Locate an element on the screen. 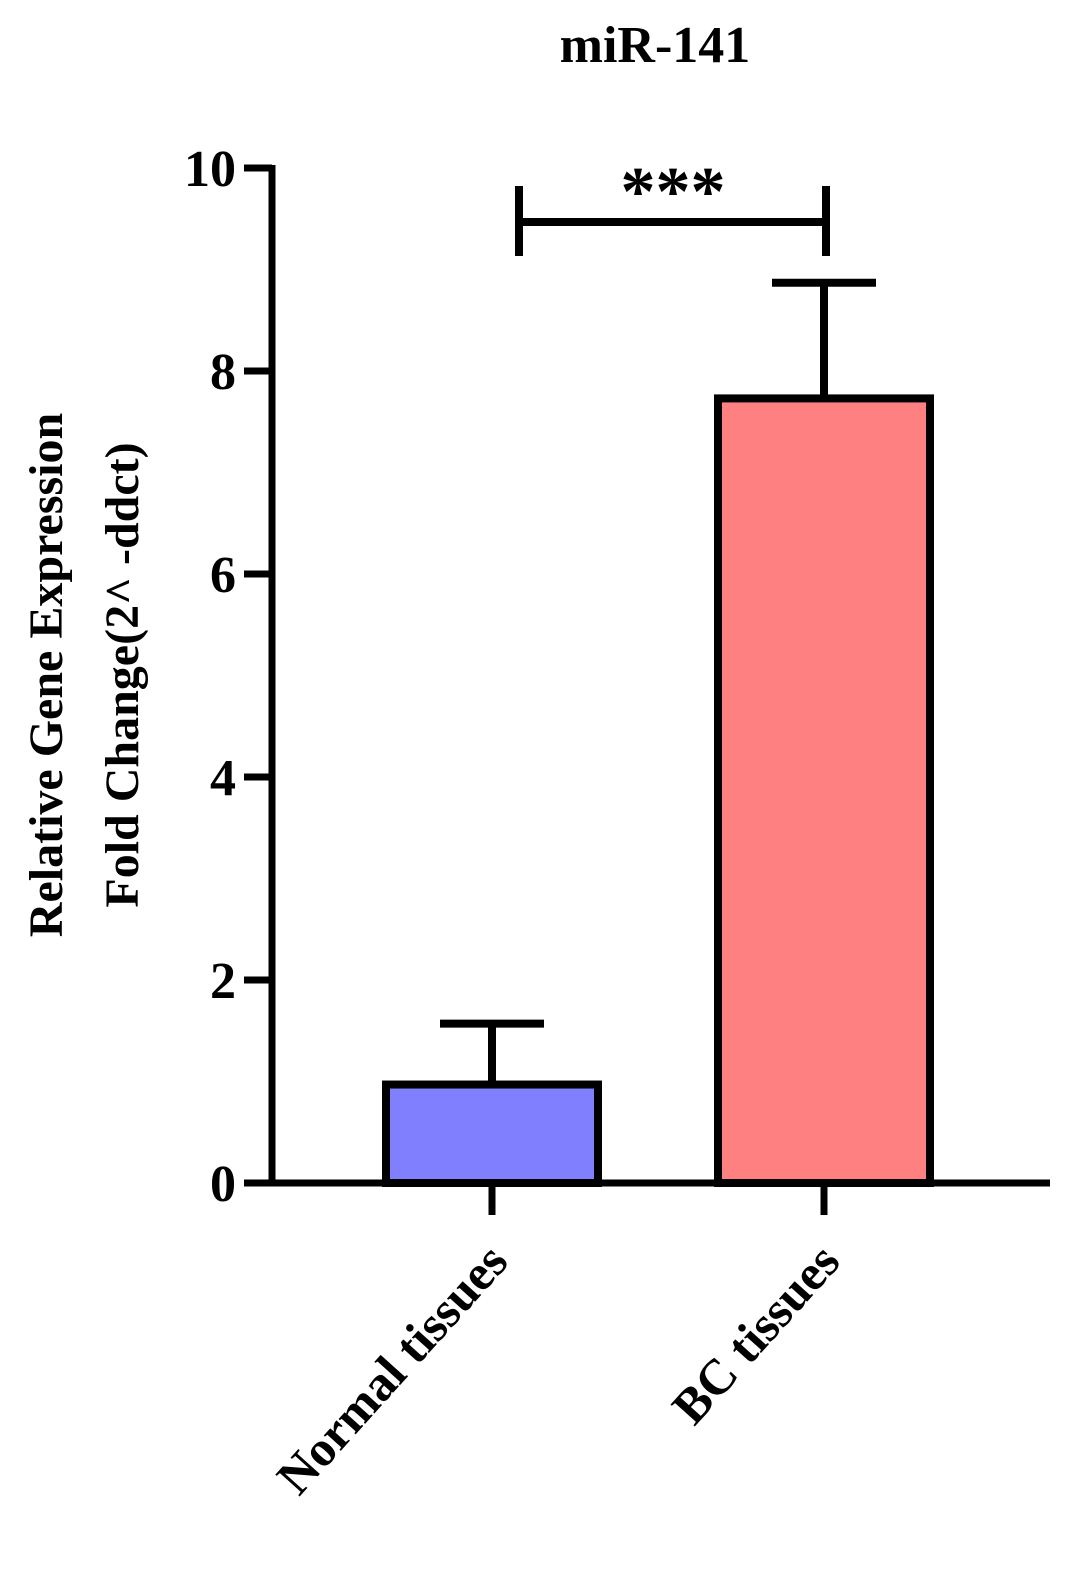  x-tick-label: Normal tissues is located at coordinates (392, 1369).